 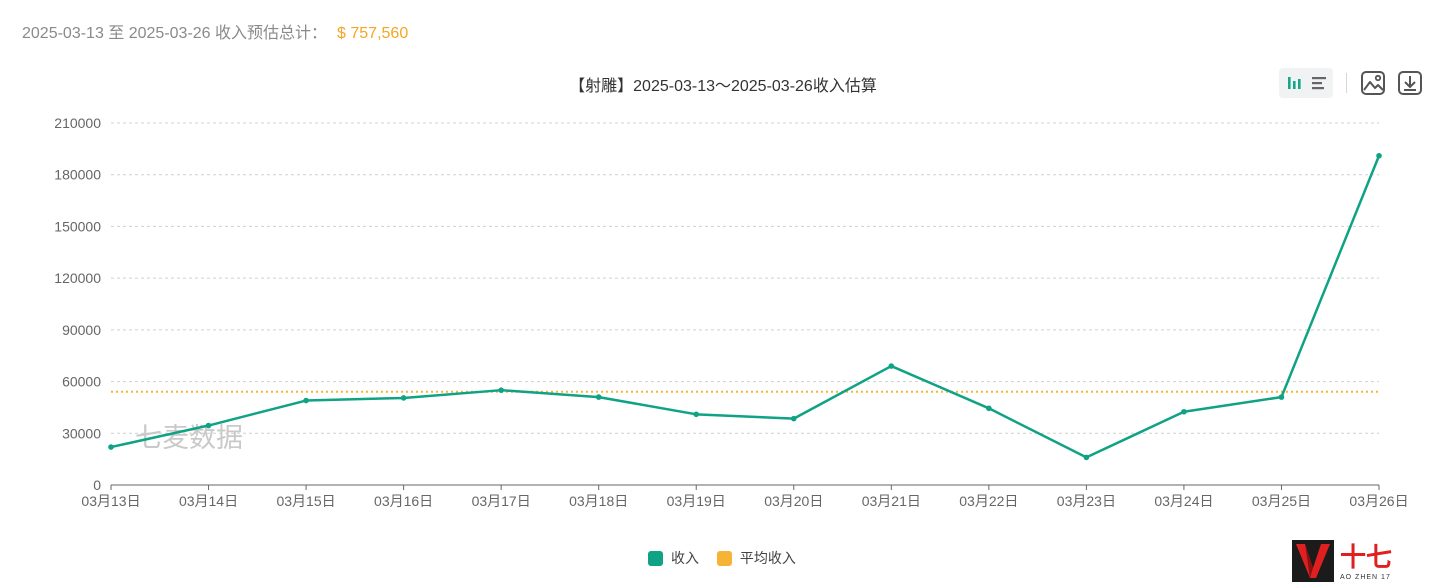 I want to click on x-tick-label: 03月19日, so click(x=696, y=501).